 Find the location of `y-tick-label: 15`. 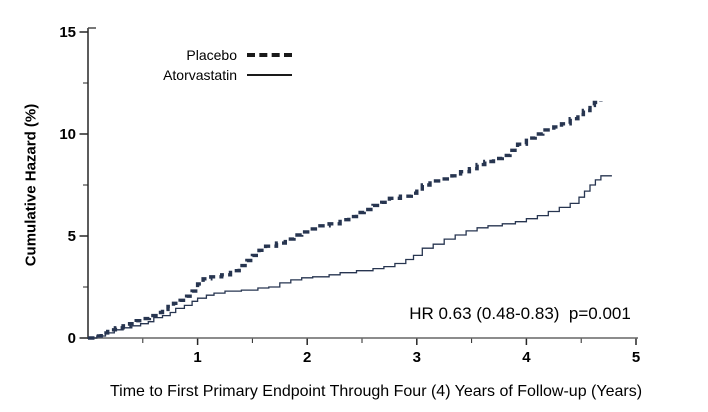

y-tick-label: 15 is located at coordinates (67, 32).